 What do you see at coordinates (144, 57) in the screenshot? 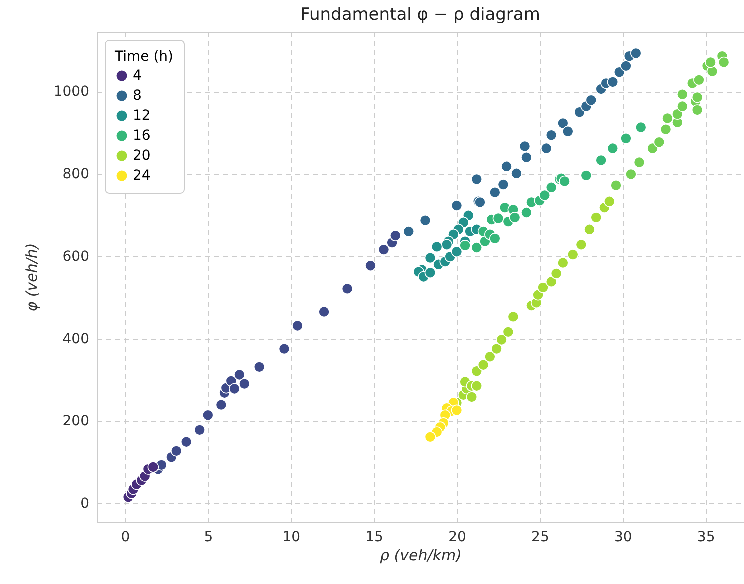
I see `legend-title: Time (h)` at bounding box center [144, 57].